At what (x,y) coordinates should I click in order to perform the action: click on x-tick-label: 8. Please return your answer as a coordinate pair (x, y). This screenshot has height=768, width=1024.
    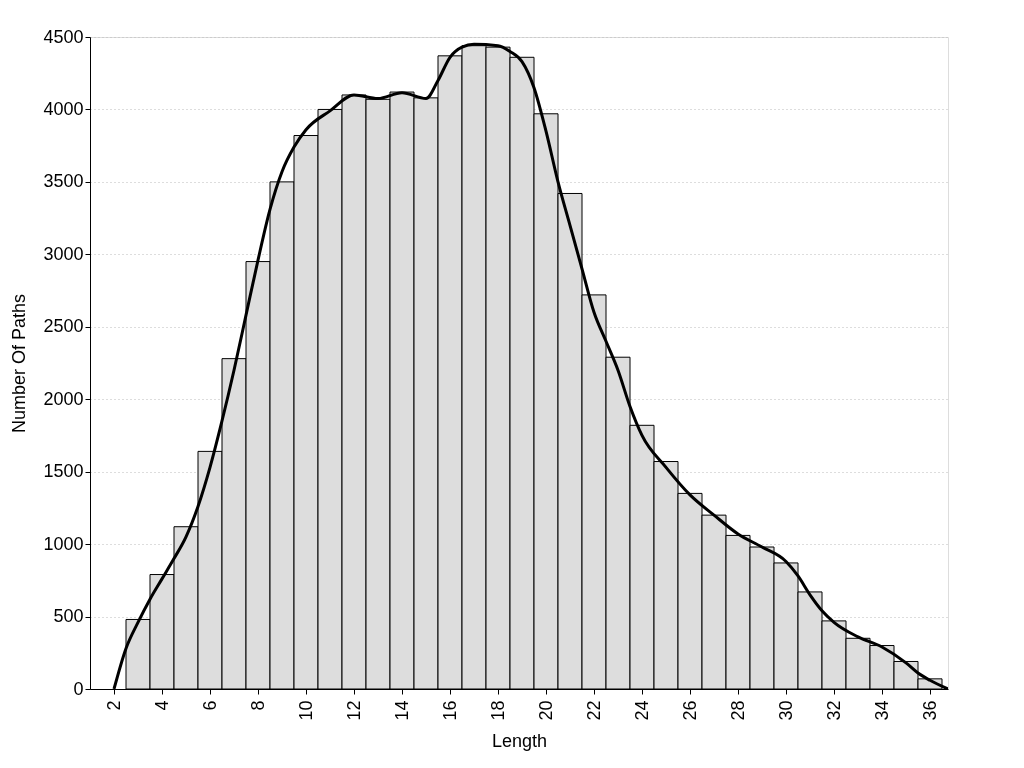
    Looking at the image, I should click on (257, 705).